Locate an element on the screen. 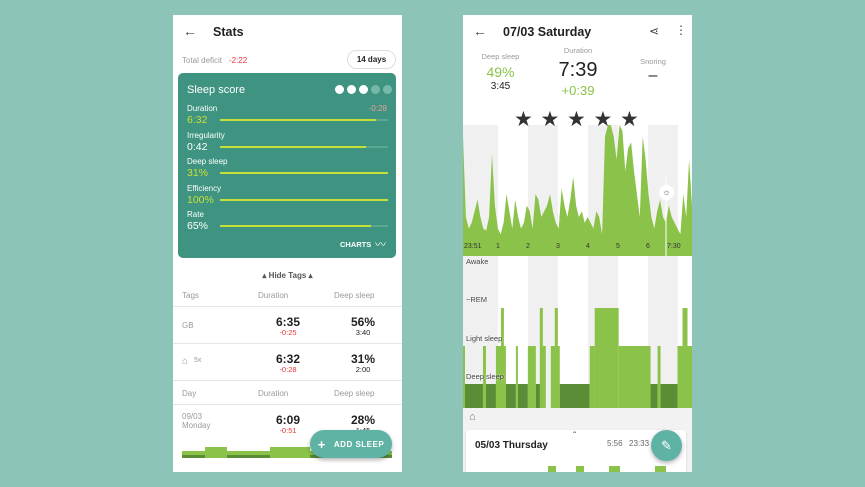 The width and height of the screenshot is (865, 487). time-axis-label: 5 is located at coordinates (618, 246).